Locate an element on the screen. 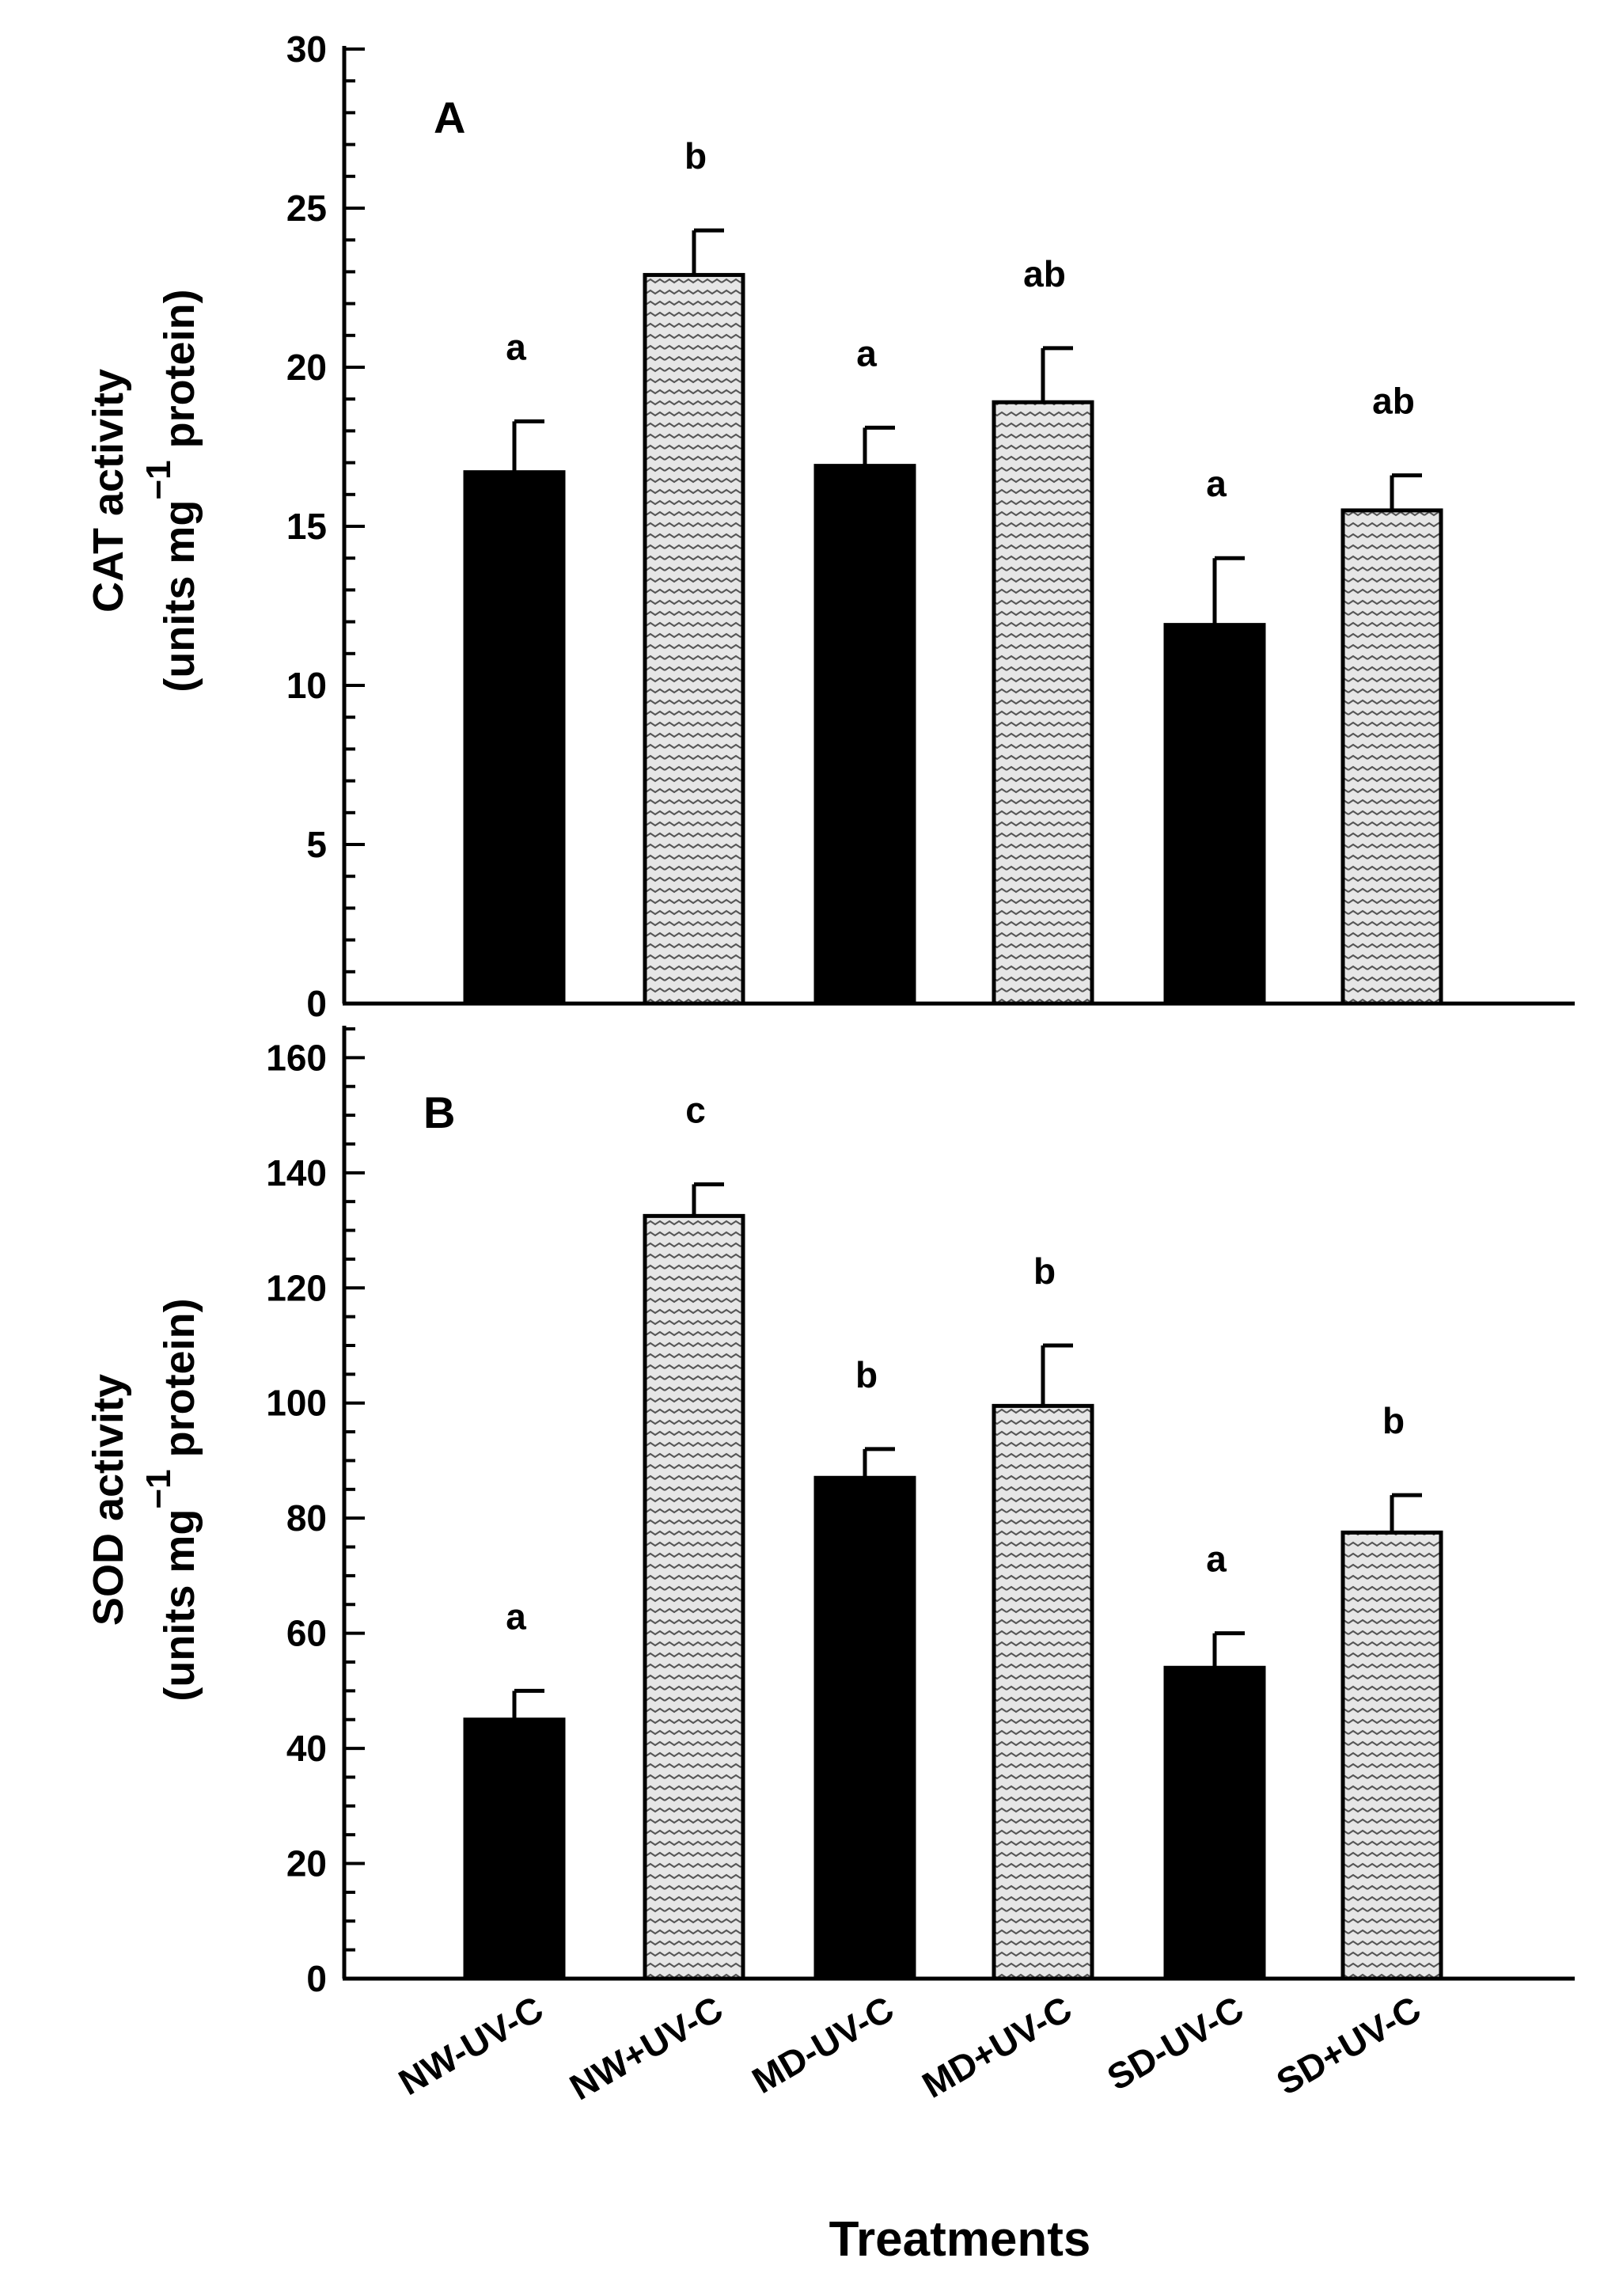 This screenshot has width=1604, height=2296. x-category-label: MD-UV-C is located at coordinates (823, 2044).